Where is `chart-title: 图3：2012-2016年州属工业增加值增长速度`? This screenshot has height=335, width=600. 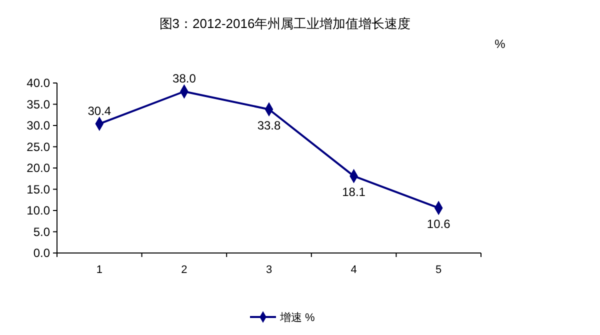 chart-title: 图3：2012-2016年州属工业增加值增长速度 is located at coordinates (285, 23).